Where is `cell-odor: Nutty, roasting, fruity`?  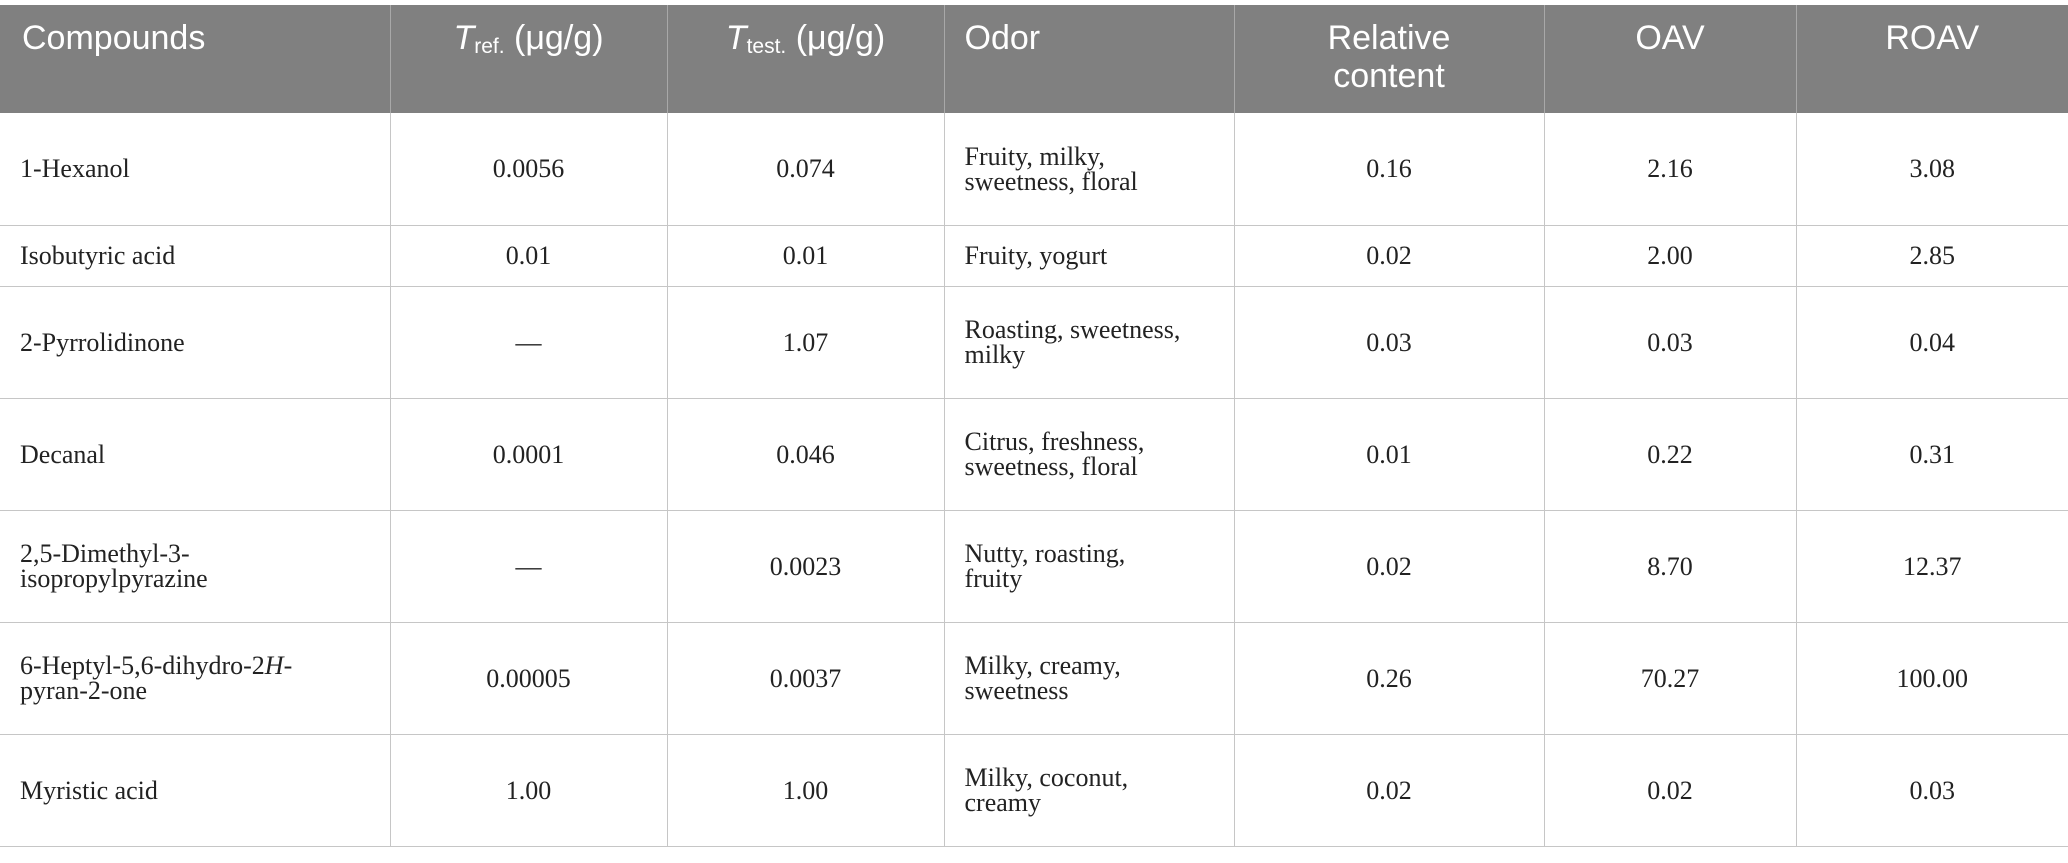 cell-odor: Nutty, roasting, fruity is located at coordinates (1088, 566).